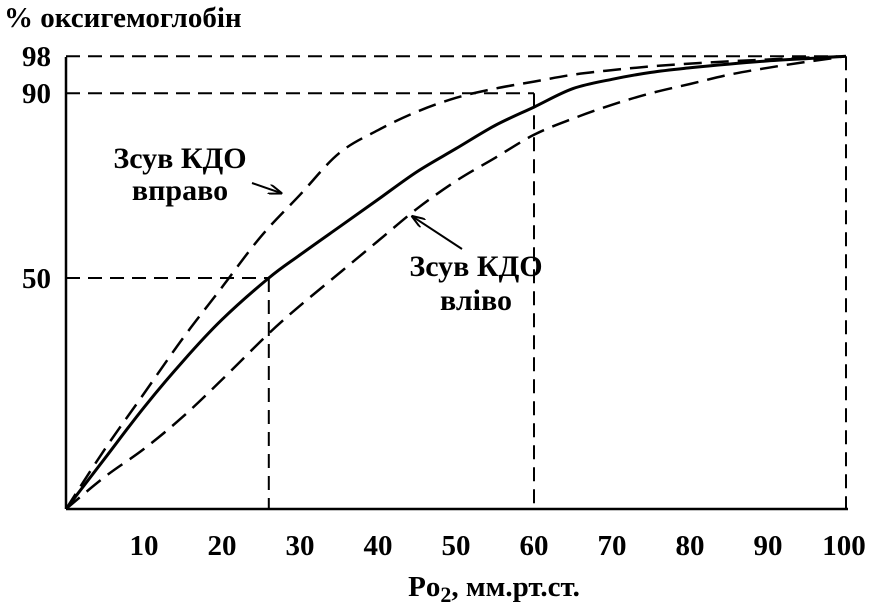 The image size is (878, 606). I want to click on y-axis-title: % оксигемоглобін, so click(123, 18).